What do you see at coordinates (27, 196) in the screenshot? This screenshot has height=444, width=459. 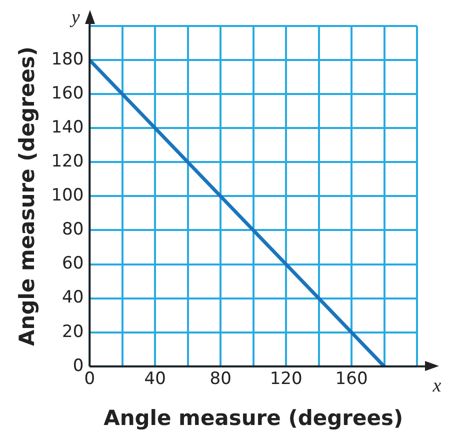 I see `y-axis-title: Angle measure (degrees)` at bounding box center [27, 196].